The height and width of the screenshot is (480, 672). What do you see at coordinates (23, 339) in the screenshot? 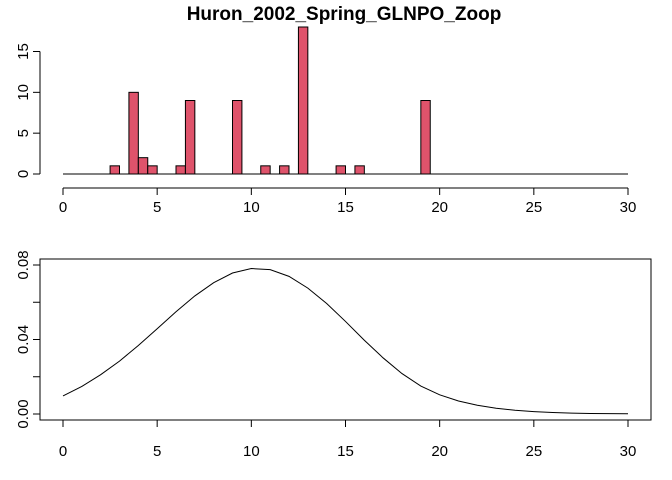
I see `y-tick-label: 0.04` at bounding box center [23, 339].